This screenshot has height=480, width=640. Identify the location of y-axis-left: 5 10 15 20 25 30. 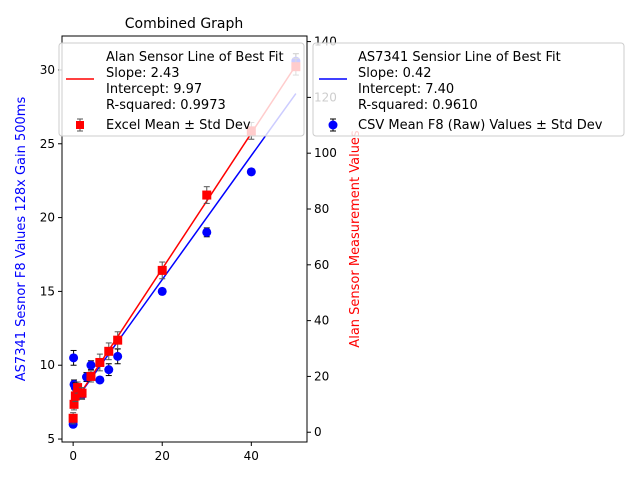
(51, 254).